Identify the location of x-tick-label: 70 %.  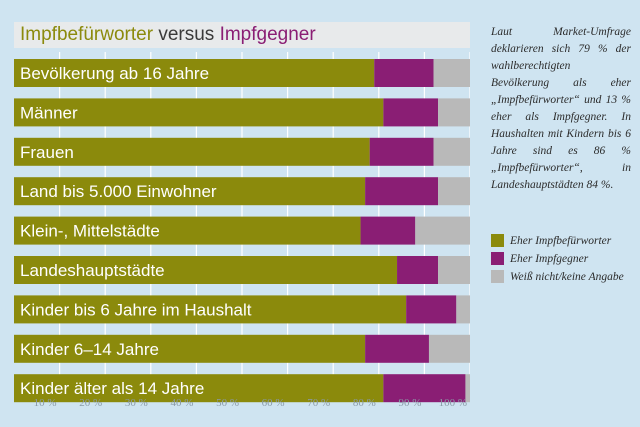
(318, 403).